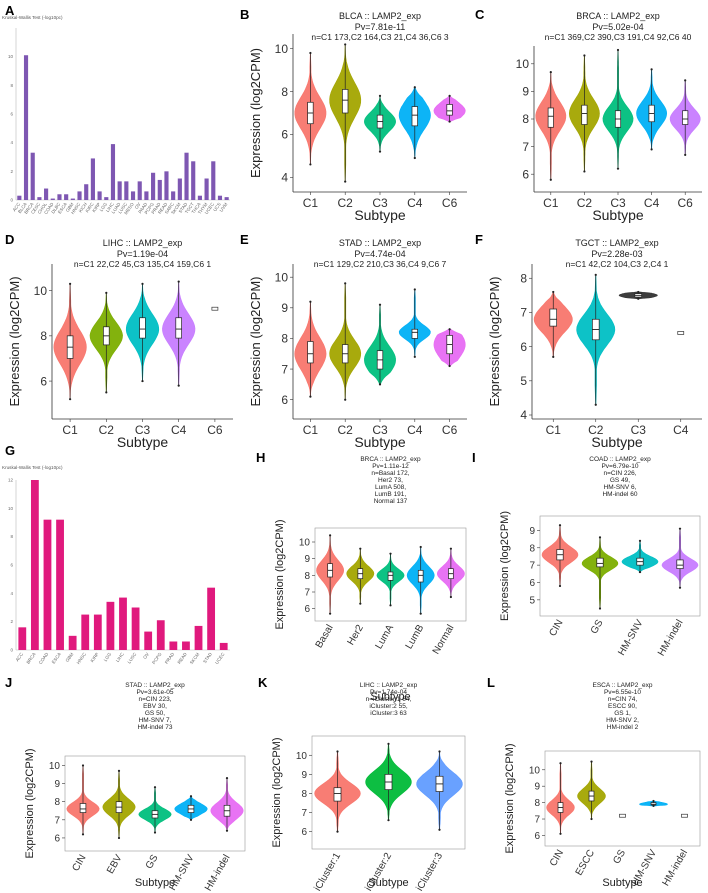 This screenshot has height=893, width=708. Describe the element at coordinates (585, 203) in the screenshot. I see `x-tick-label: C2` at that location.